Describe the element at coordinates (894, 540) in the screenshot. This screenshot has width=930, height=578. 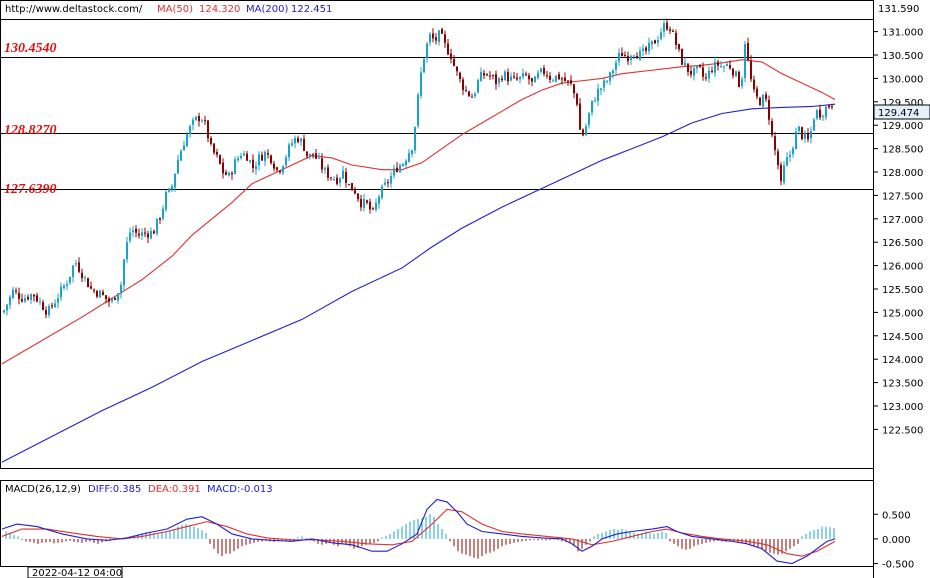
I see `macd-axis: 0.500 0.000 -0.500` at that location.